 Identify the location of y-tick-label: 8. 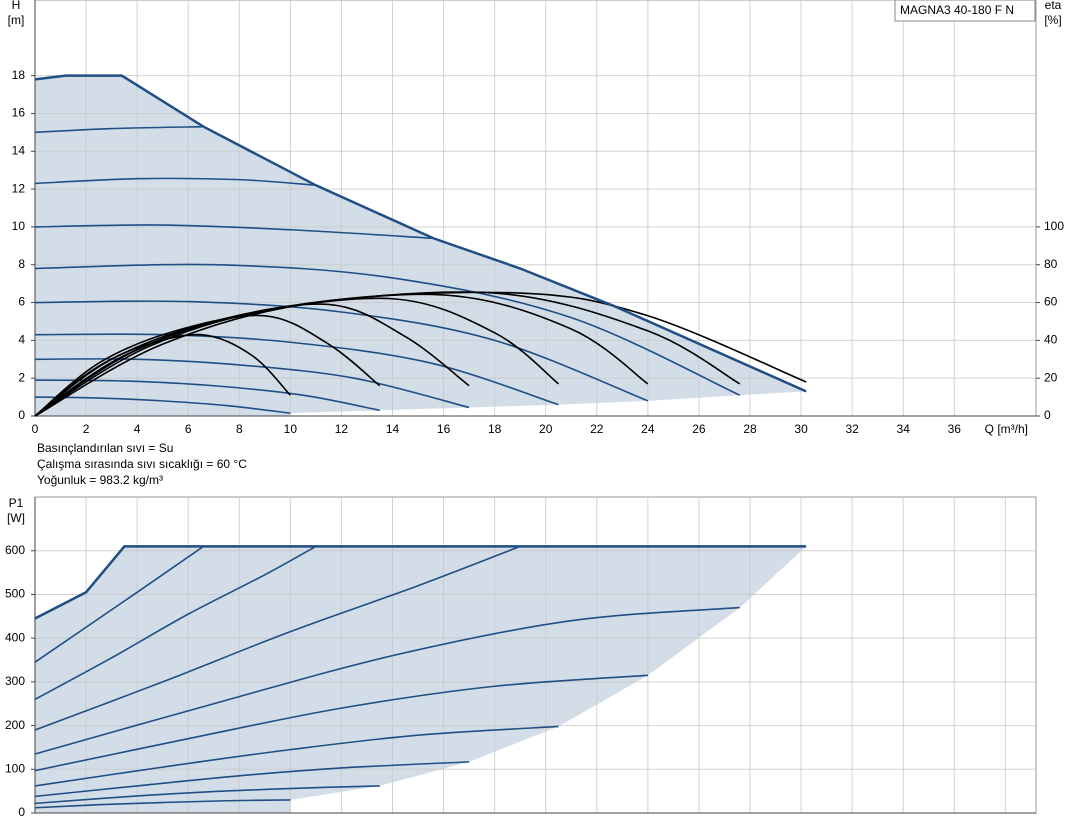
(21, 264).